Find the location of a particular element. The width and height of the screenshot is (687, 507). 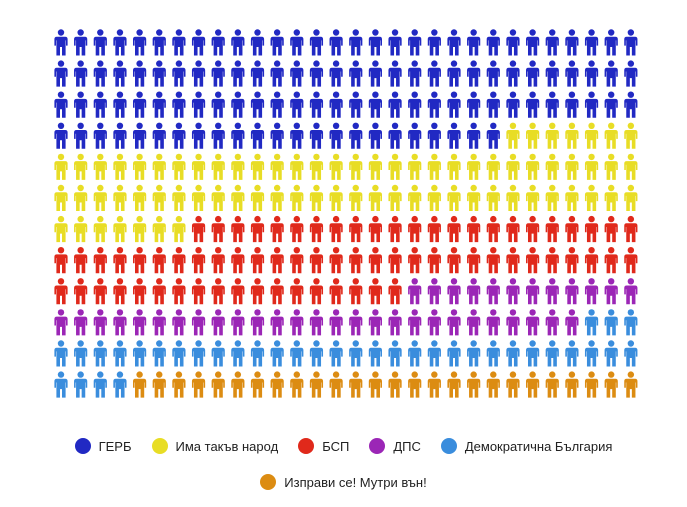

legend-item-bsp: БСП is located at coordinates (323, 446).